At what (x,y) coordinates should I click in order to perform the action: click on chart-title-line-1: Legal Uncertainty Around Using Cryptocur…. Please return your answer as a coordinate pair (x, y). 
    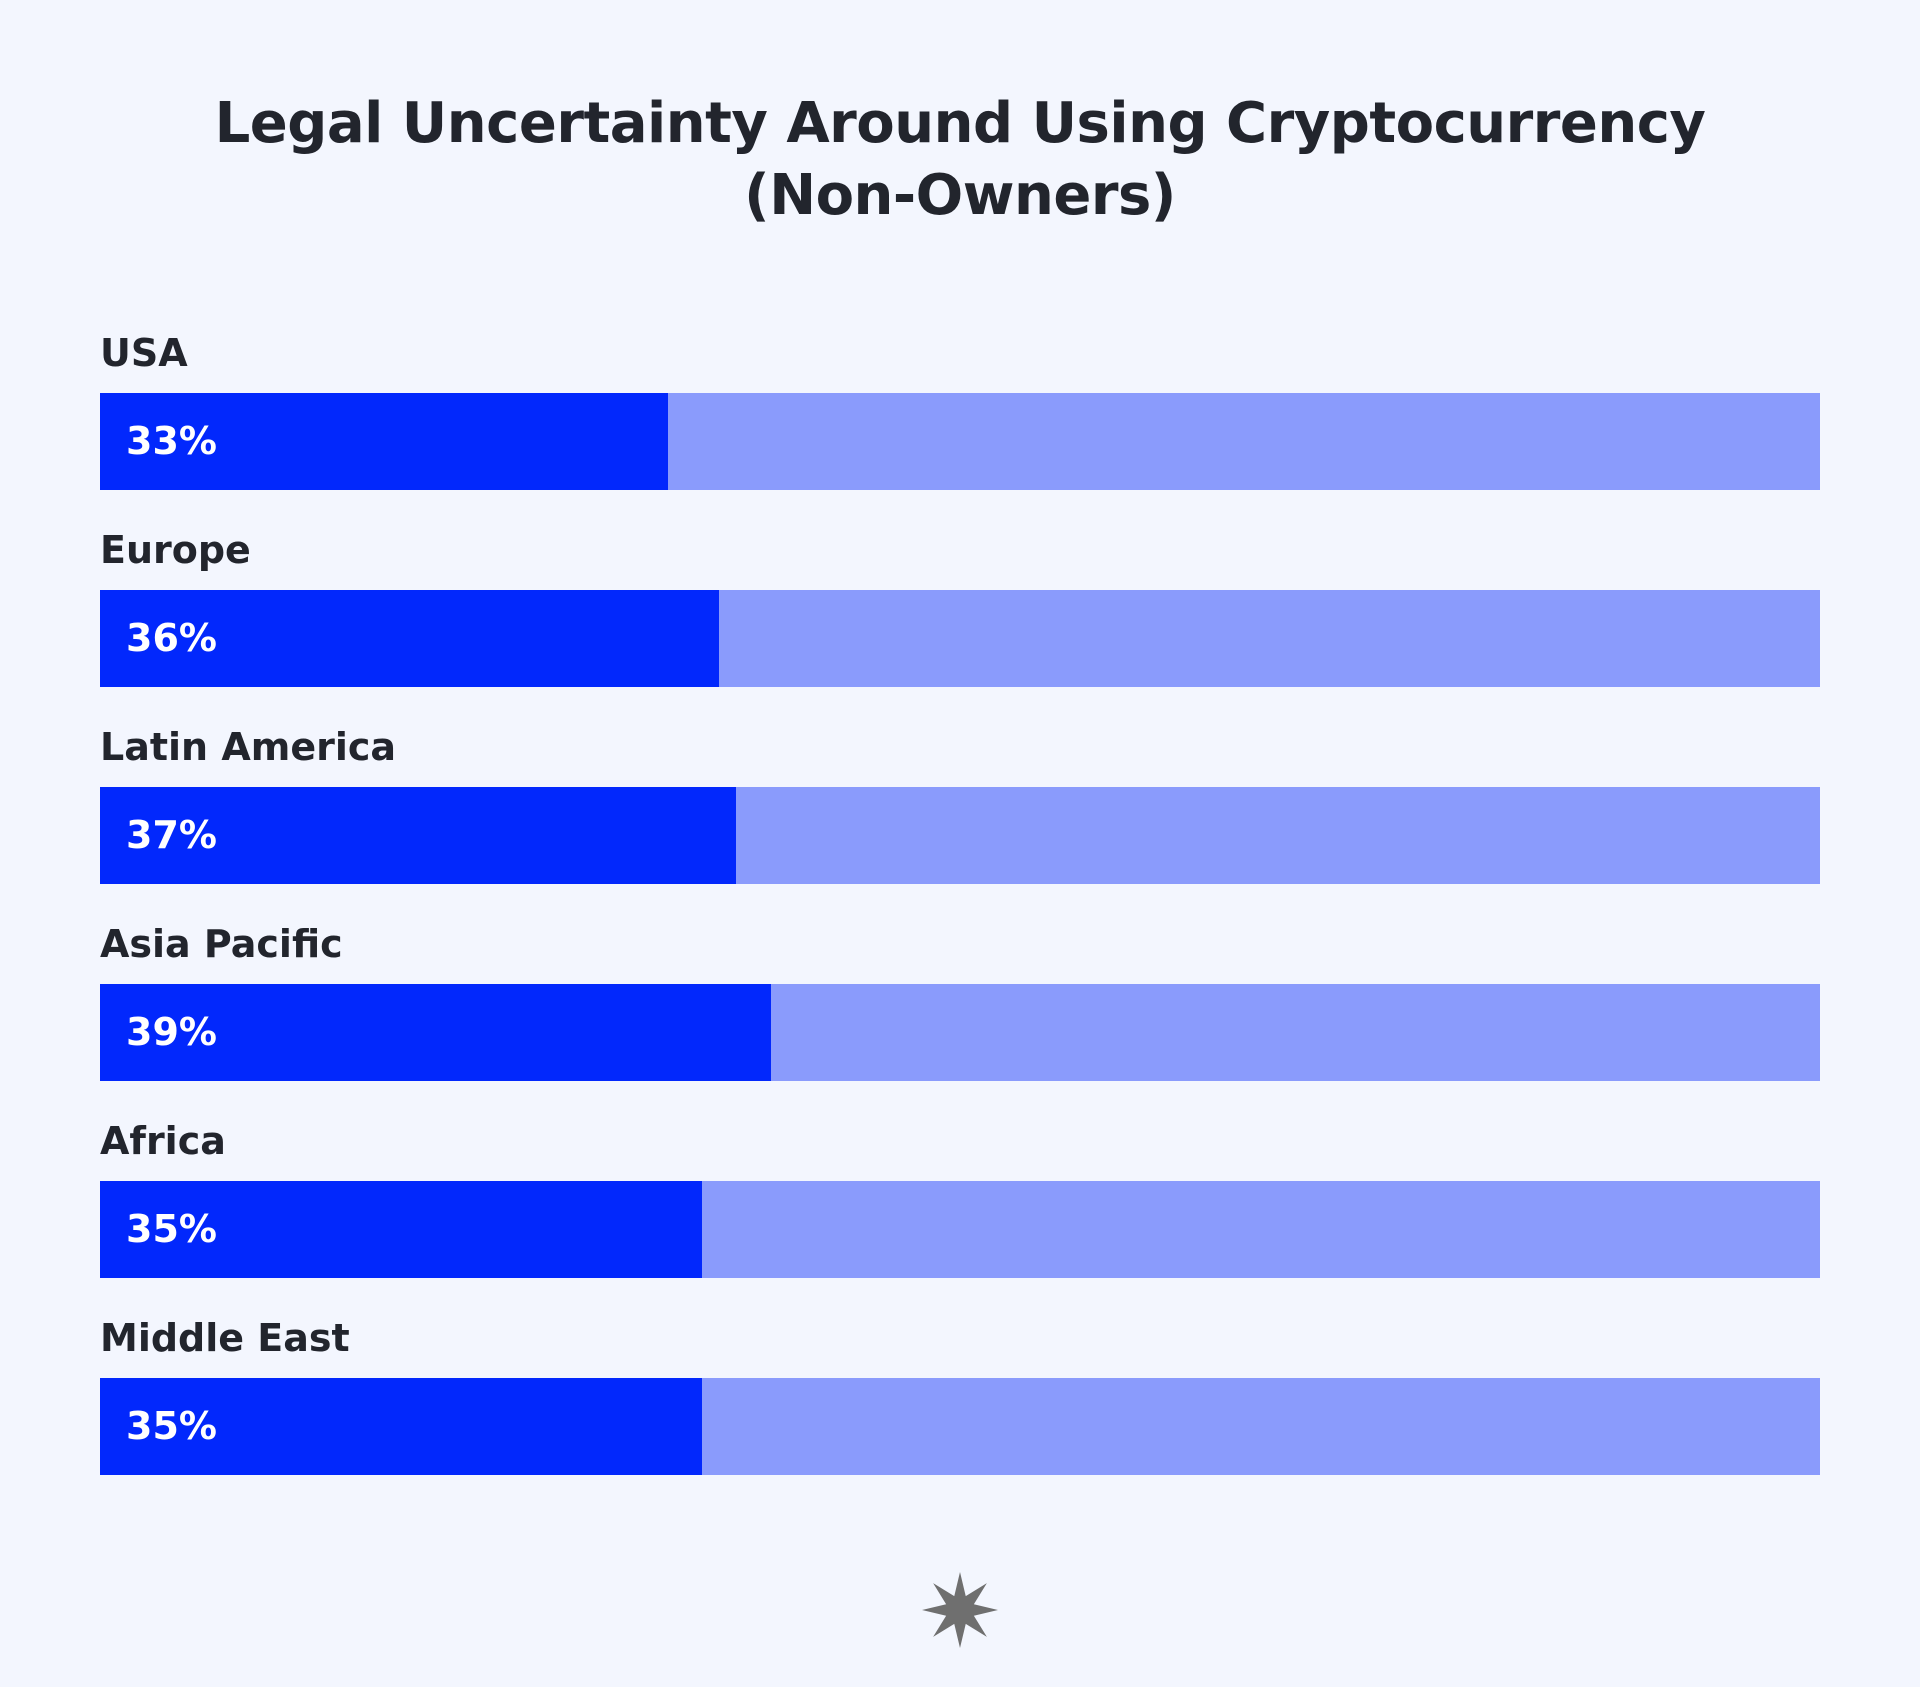
    Looking at the image, I should click on (960, 123).